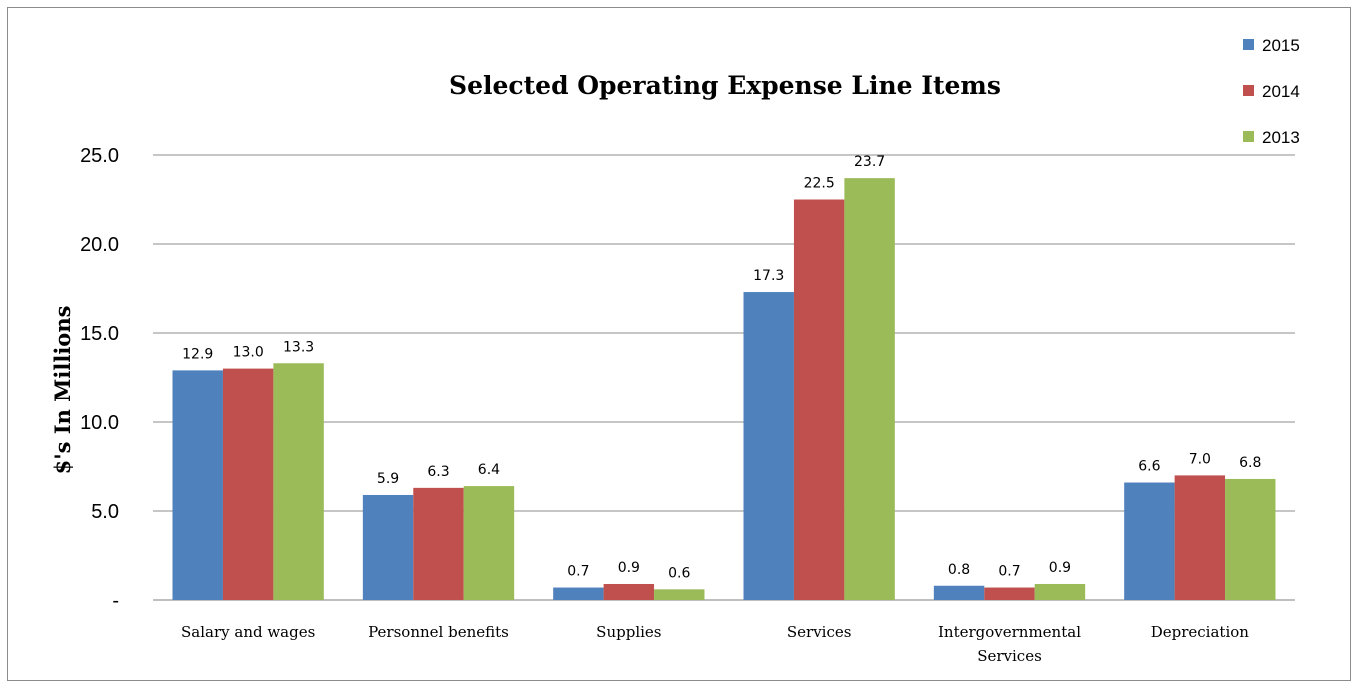 This screenshot has width=1359, height=689. What do you see at coordinates (99, 245) in the screenshot?
I see `y-tick-label: 20.0` at bounding box center [99, 245].